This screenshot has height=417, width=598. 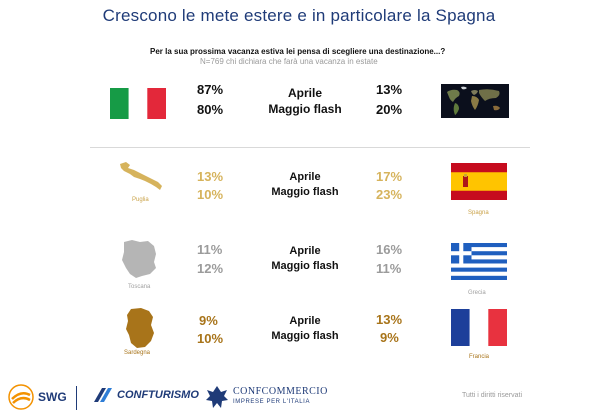 What do you see at coordinates (389, 319) in the screenshot?
I see `francia-percent-april: 13%` at bounding box center [389, 319].